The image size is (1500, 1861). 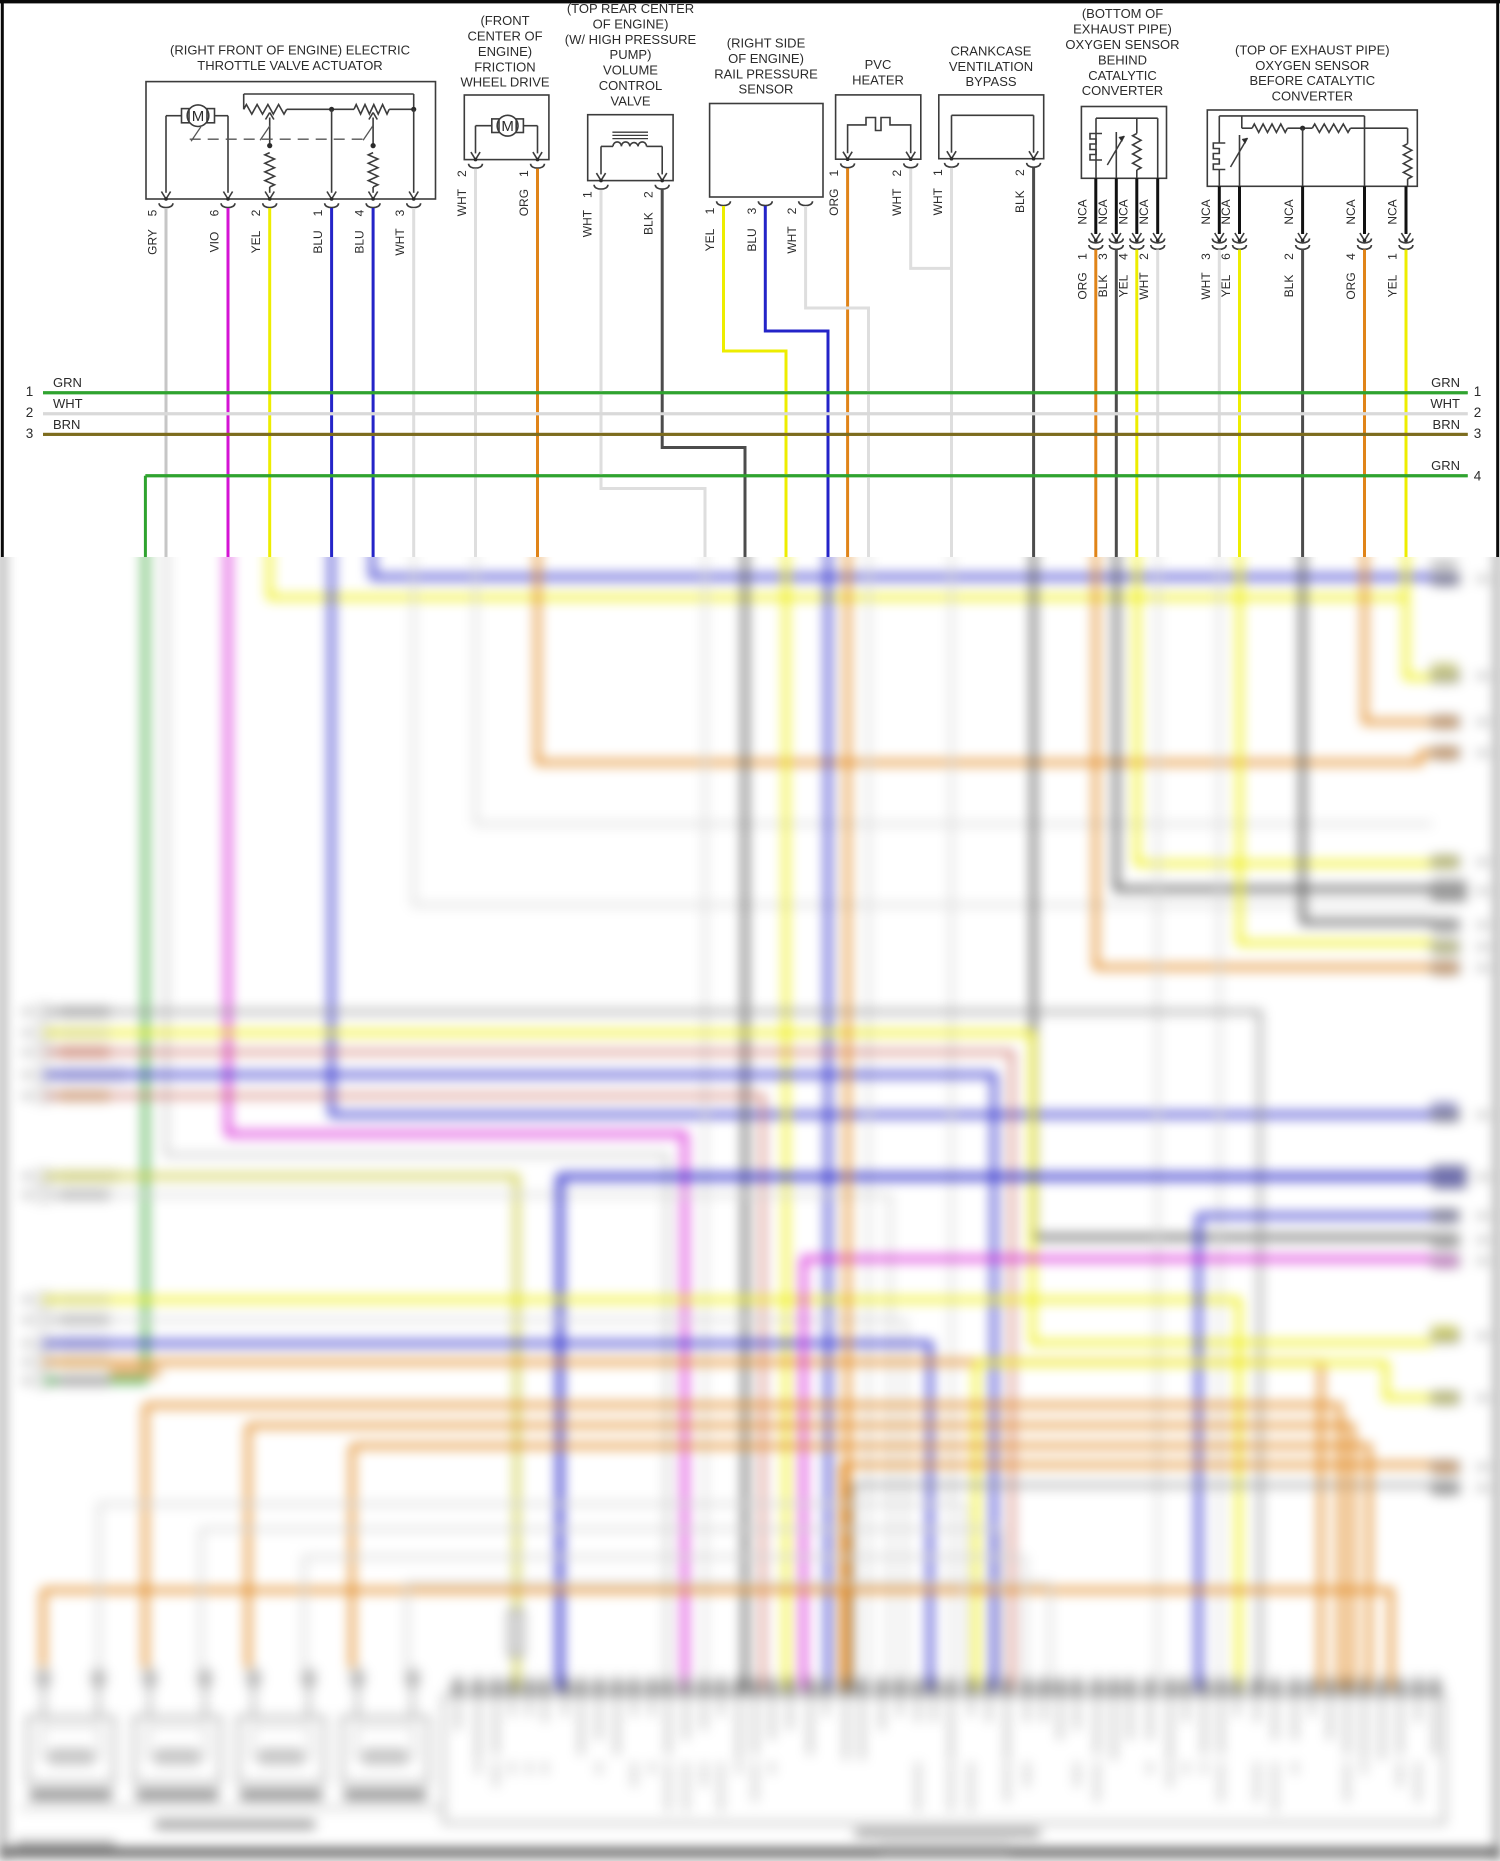 I want to click on svg-text: VOLUME, so click(x=630, y=70).